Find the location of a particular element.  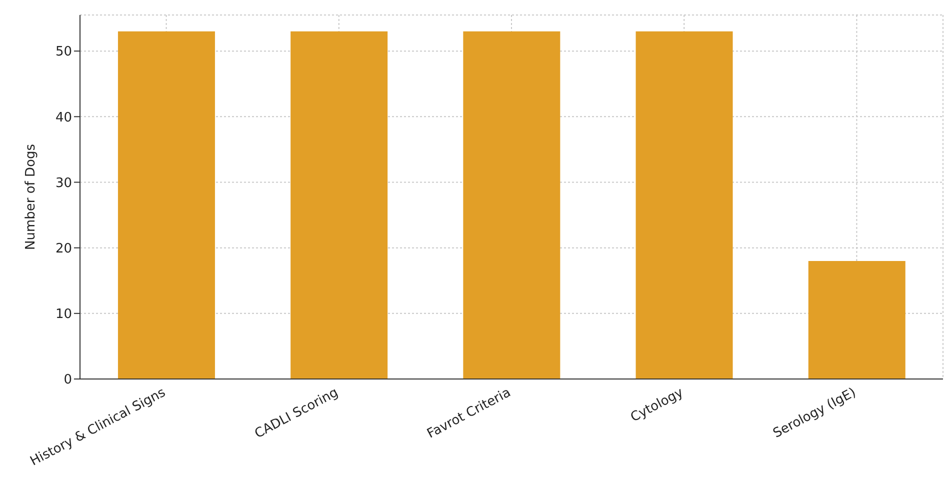

y-axis-title: Number of Dogs is located at coordinates (31, 197).